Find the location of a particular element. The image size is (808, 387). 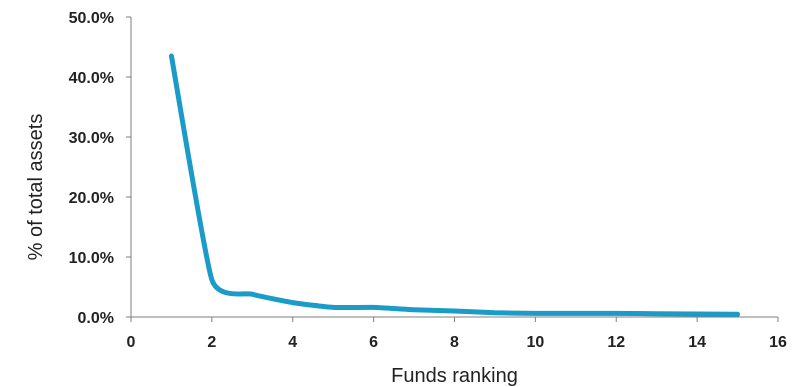

x-tick-label: 6 is located at coordinates (373, 342).